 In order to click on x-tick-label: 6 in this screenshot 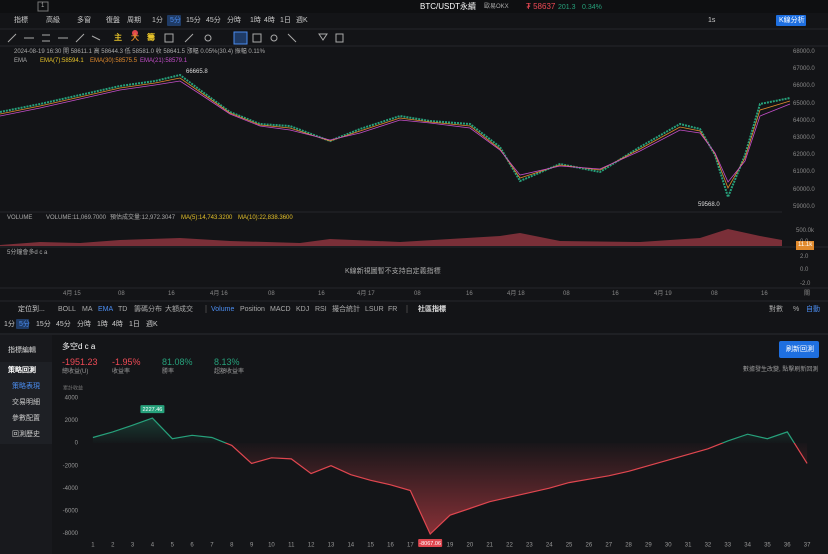, I will do `click(192, 546)`.